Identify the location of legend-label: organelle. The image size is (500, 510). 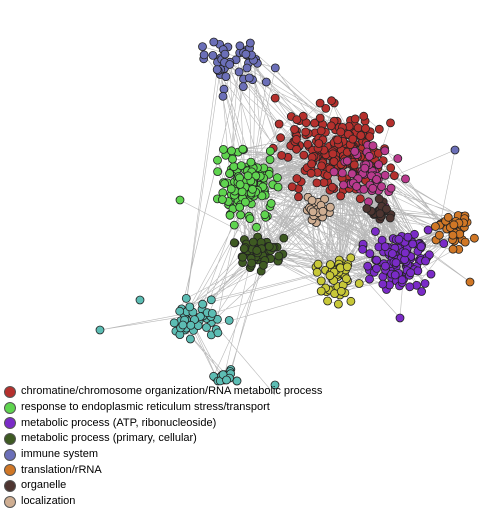
(44, 485).